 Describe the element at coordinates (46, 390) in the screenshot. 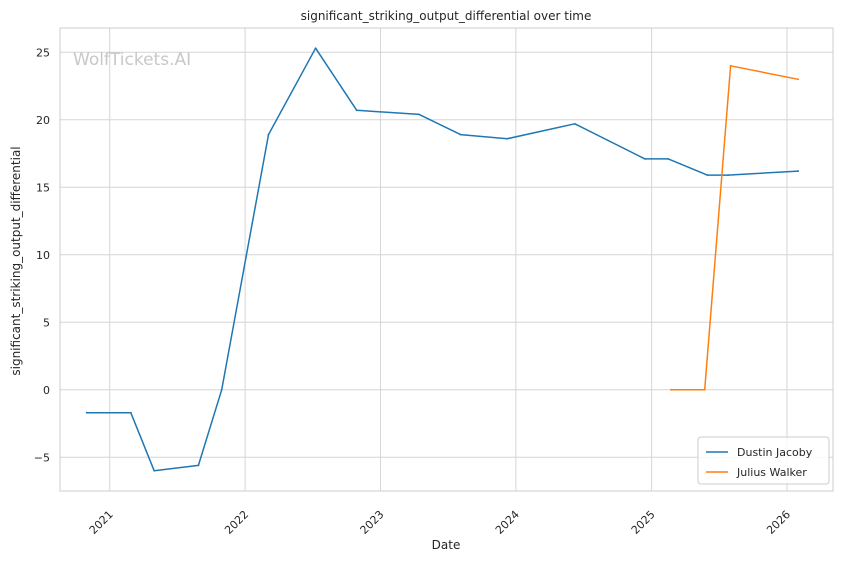

I see `y-tick-label: 0` at that location.